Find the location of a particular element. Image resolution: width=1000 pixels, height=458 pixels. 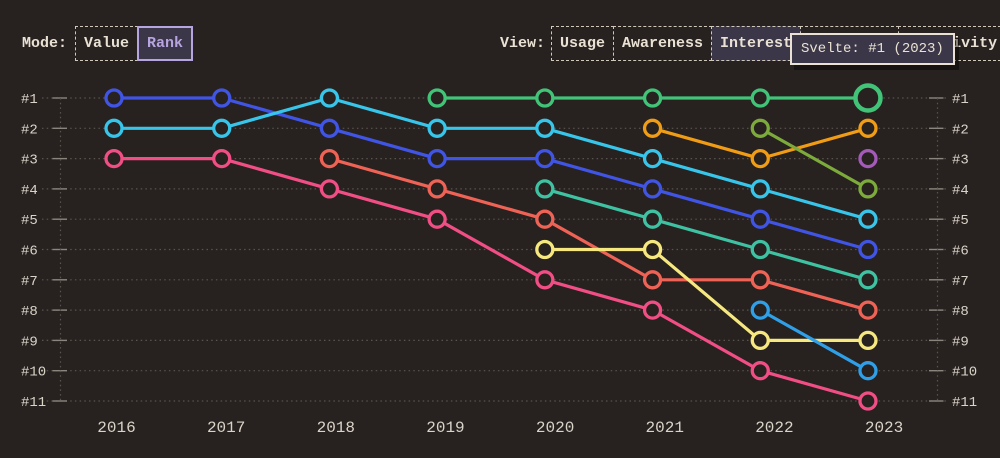

cyan-point-2018 is located at coordinates (329, 98).